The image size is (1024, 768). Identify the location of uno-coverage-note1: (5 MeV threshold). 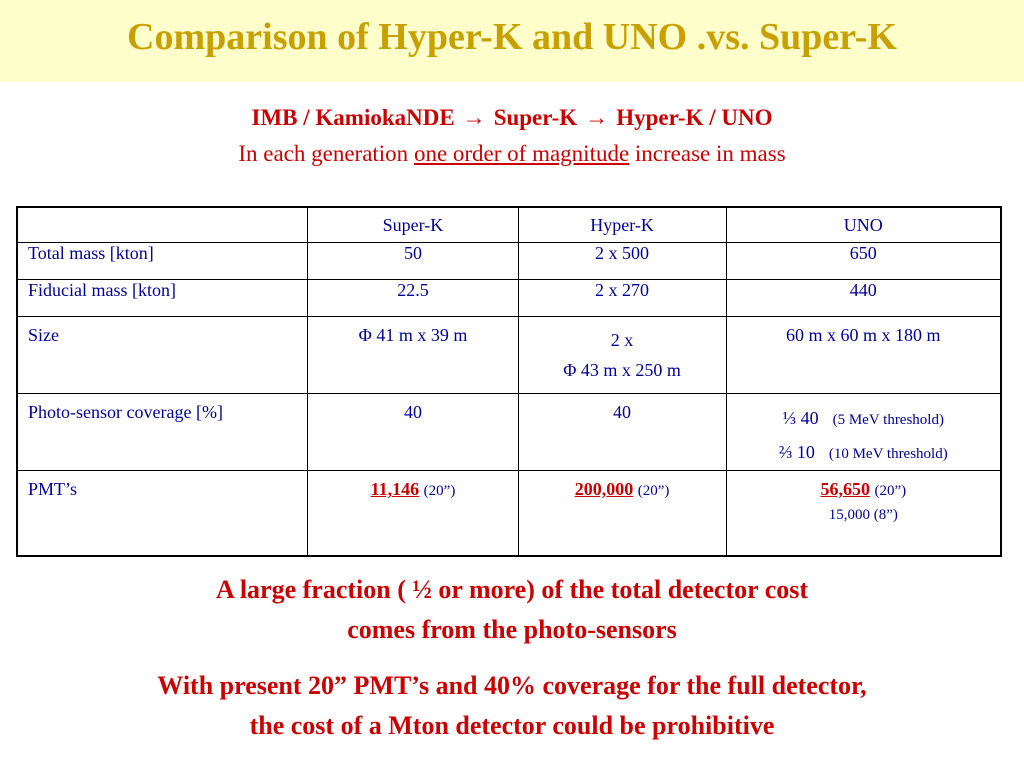
(888, 420).